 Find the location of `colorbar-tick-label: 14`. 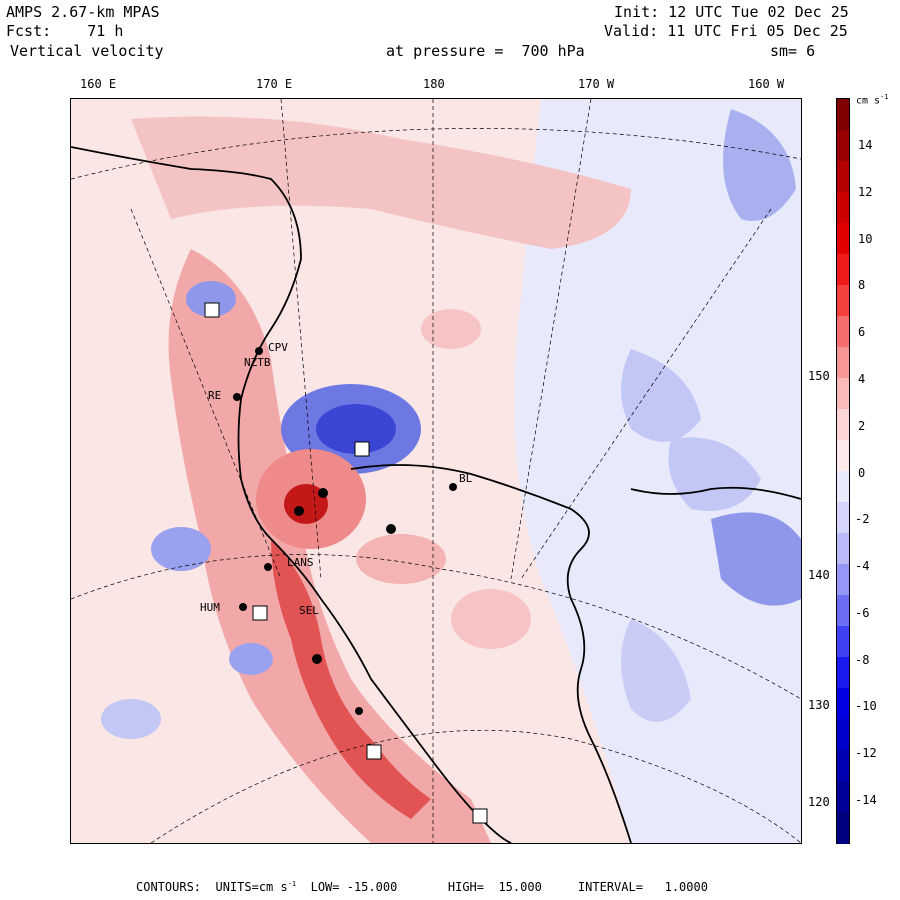

colorbar-tick-label: 14 is located at coordinates (865, 145).